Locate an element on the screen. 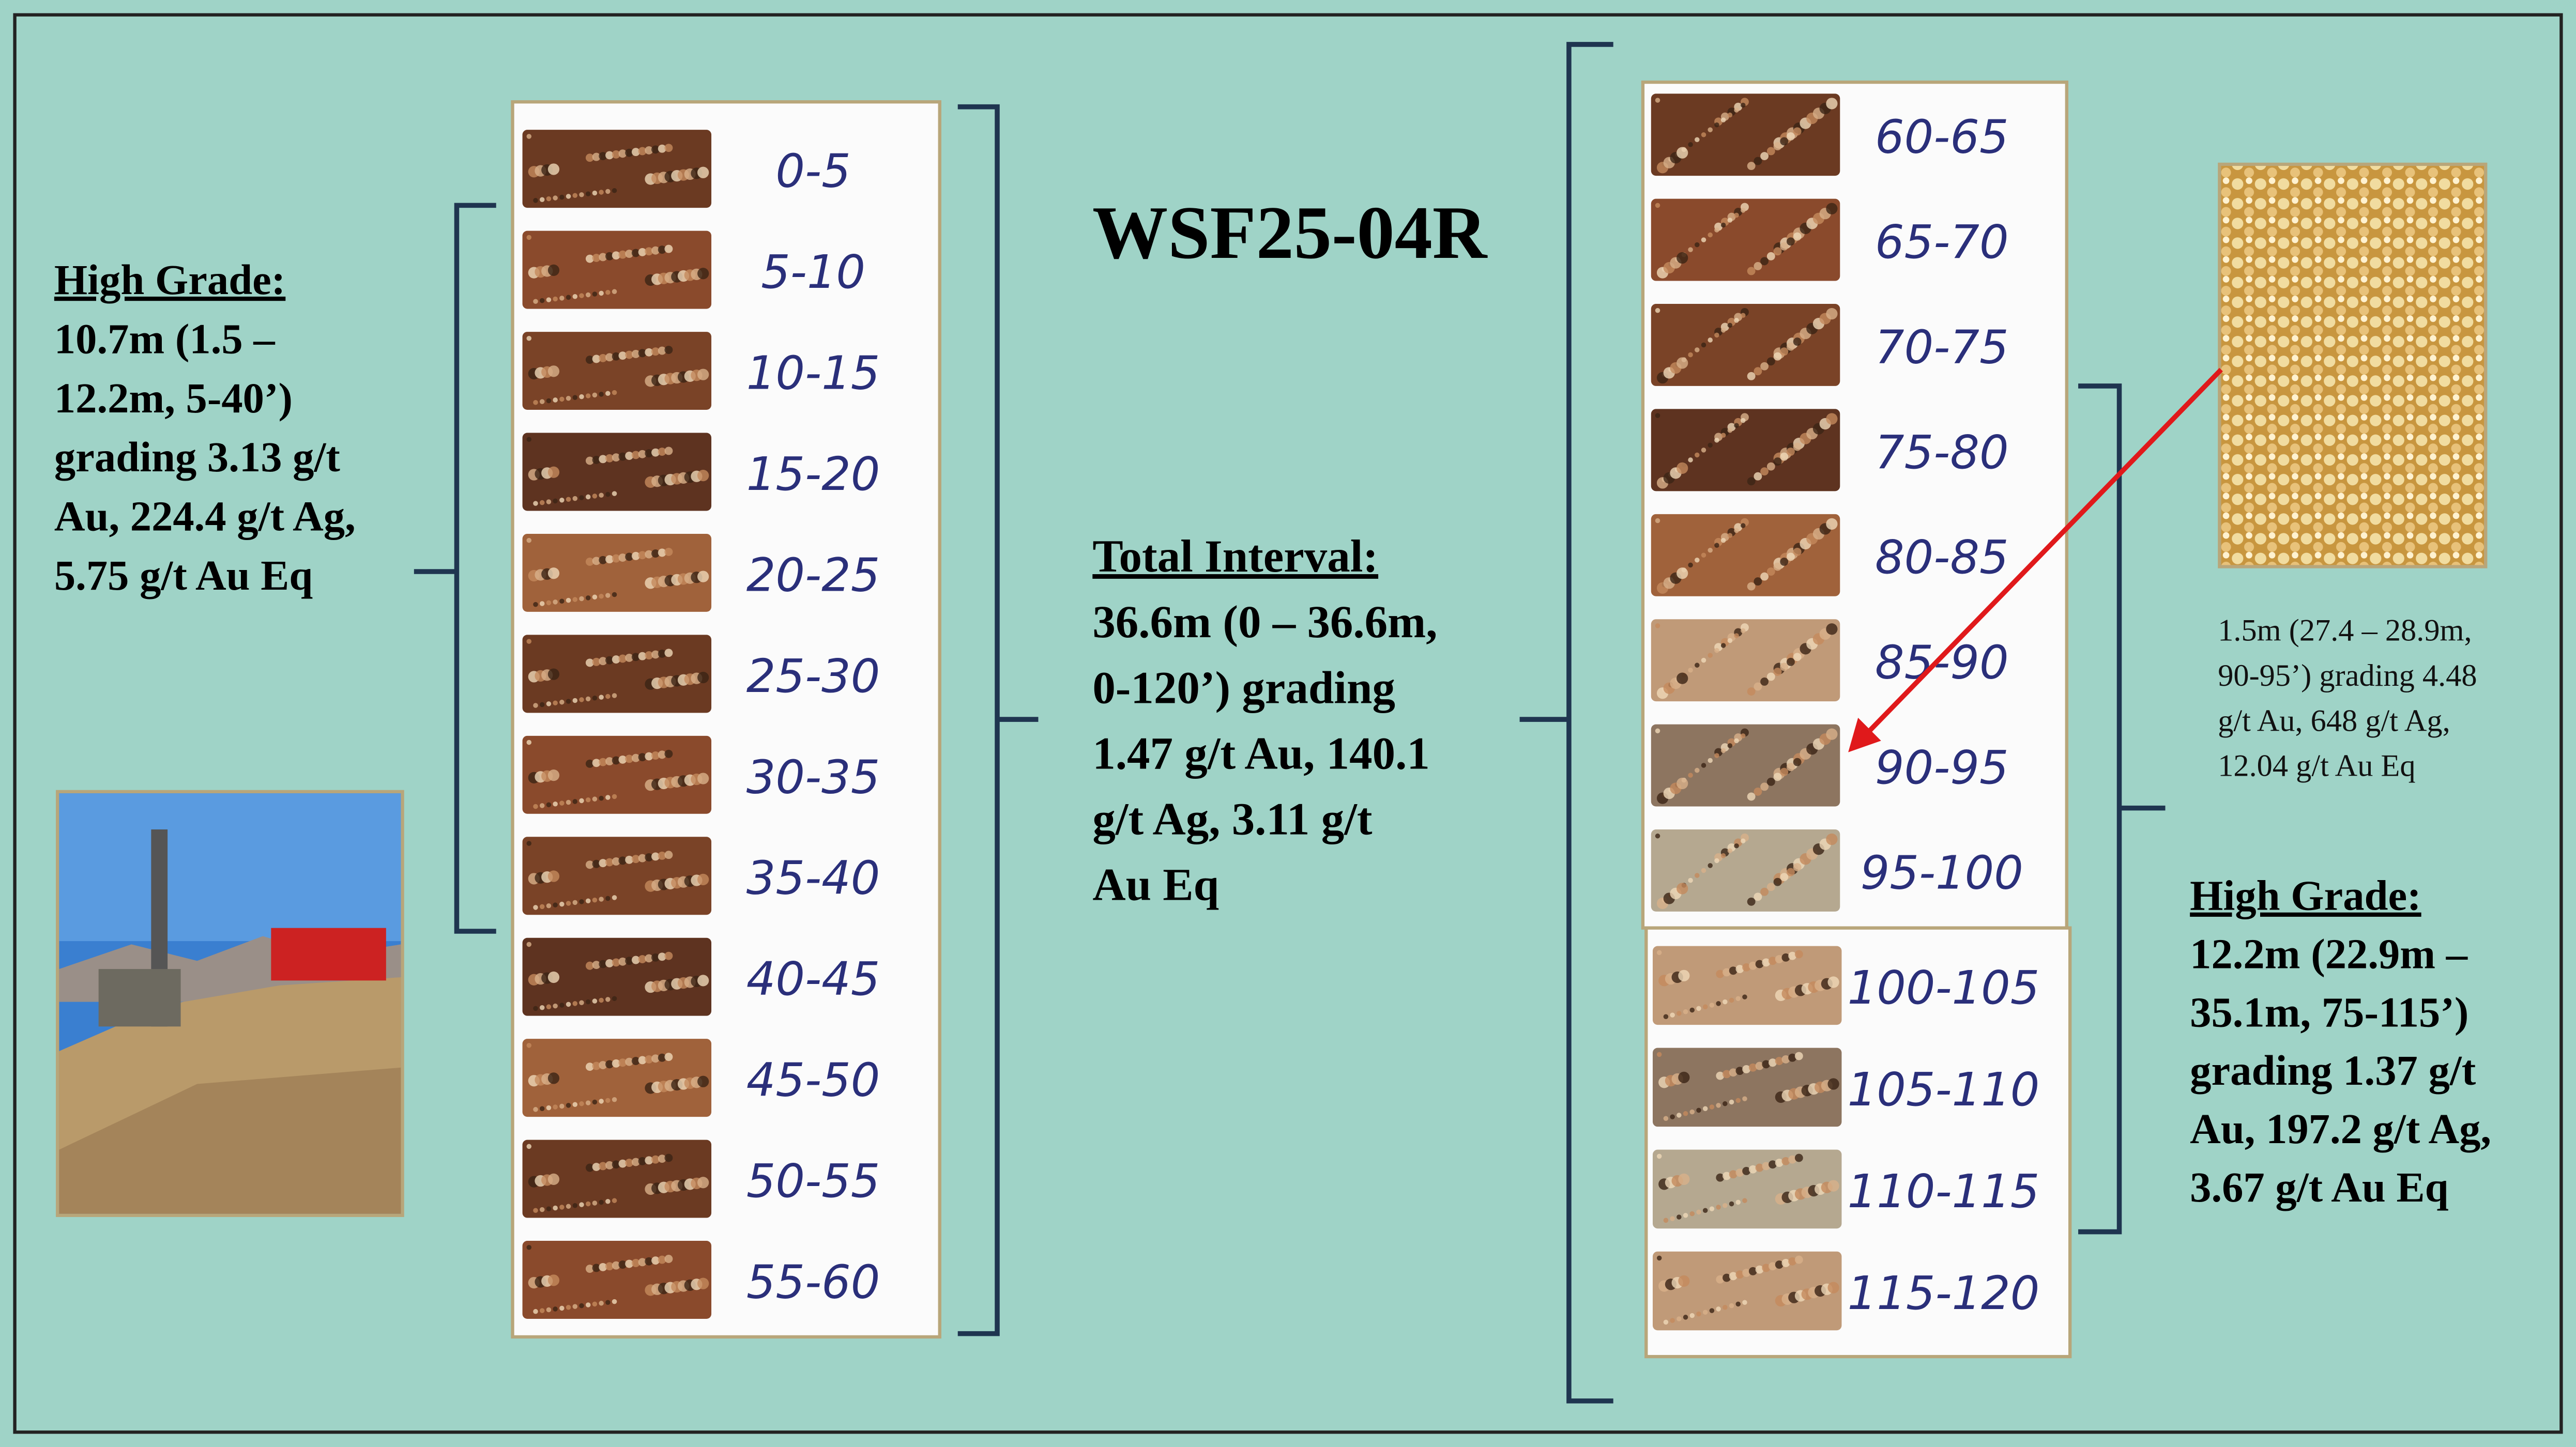 This screenshot has width=2576, height=1447. sample-label: 90-95 is located at coordinates (1942, 767).